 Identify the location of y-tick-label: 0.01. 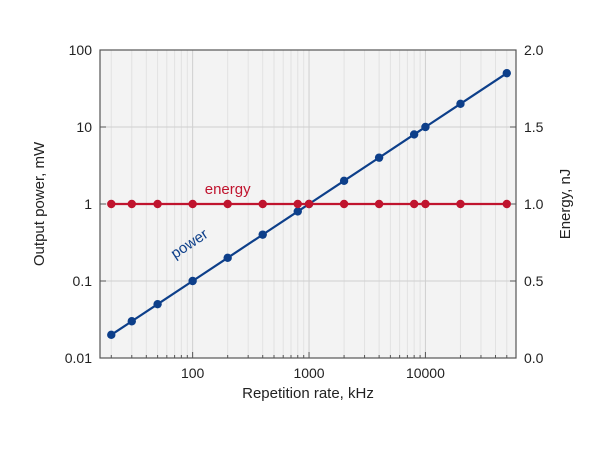
(78, 358).